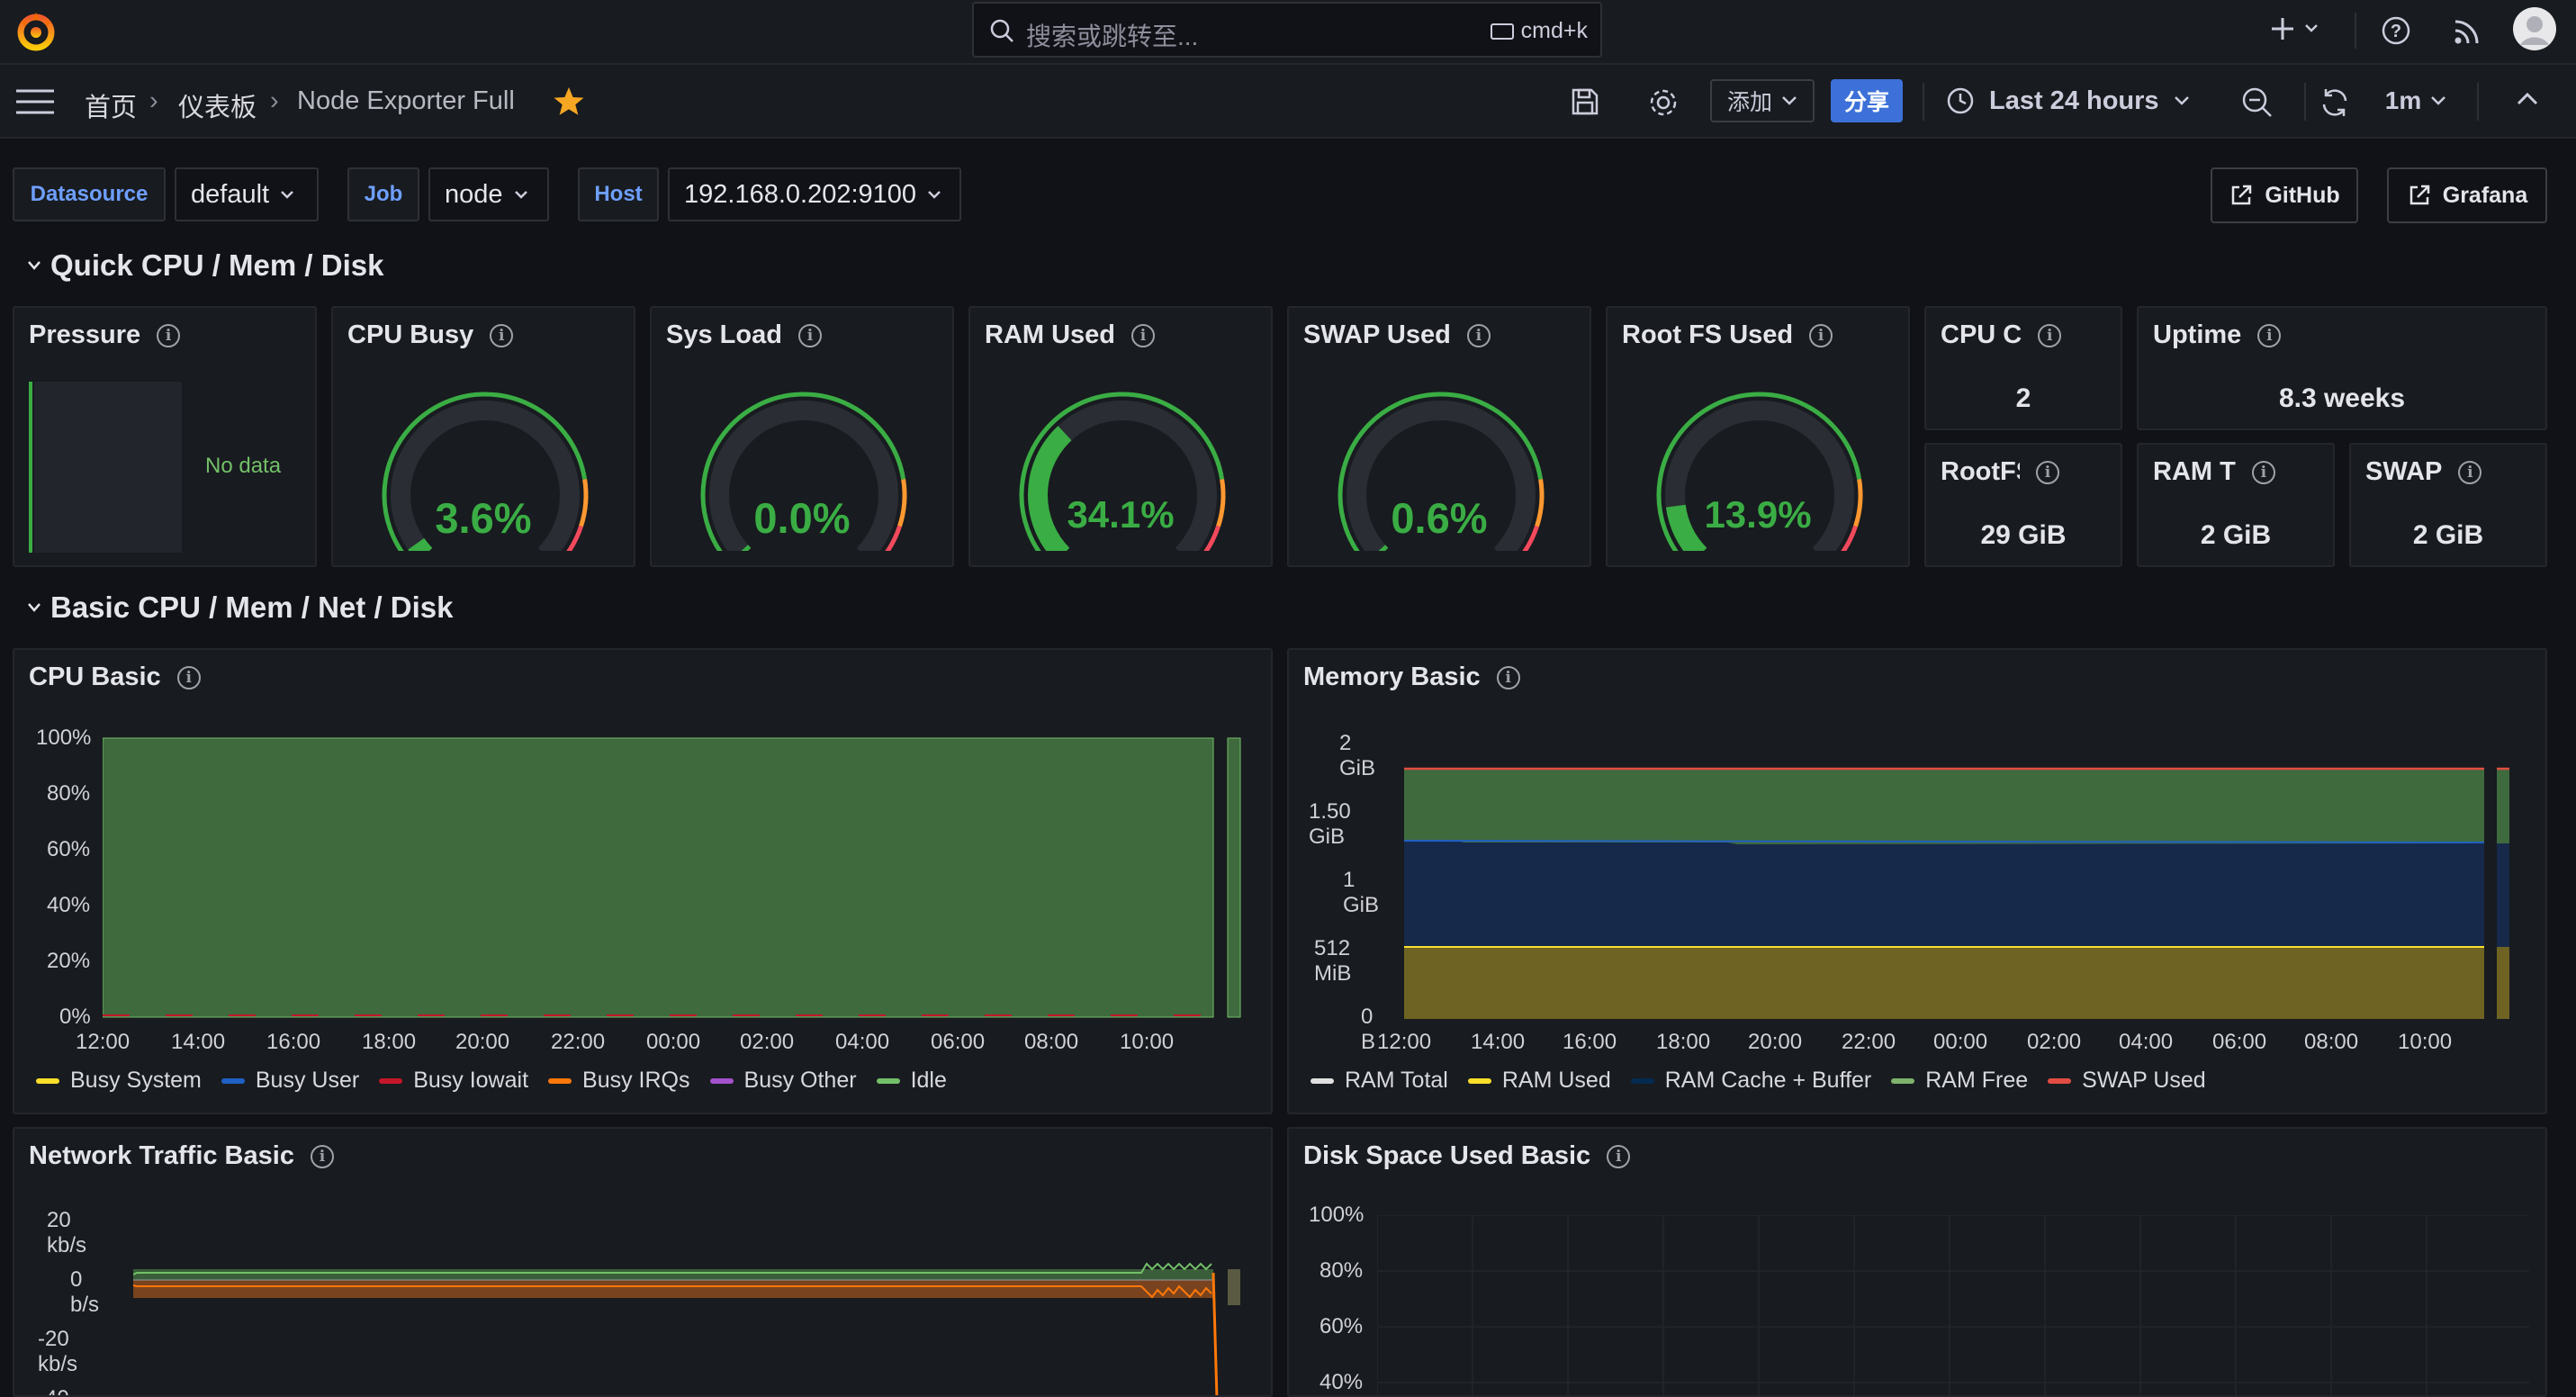 Image resolution: width=2576 pixels, height=1397 pixels. I want to click on x-tick: 02:00, so click(767, 1042).